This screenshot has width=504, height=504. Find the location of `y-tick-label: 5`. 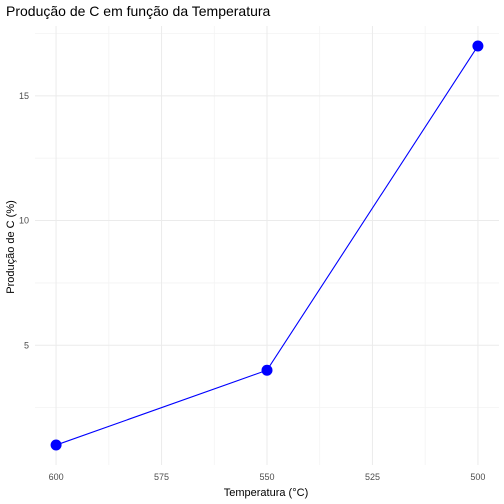

y-tick-label: 5 is located at coordinates (26, 345).